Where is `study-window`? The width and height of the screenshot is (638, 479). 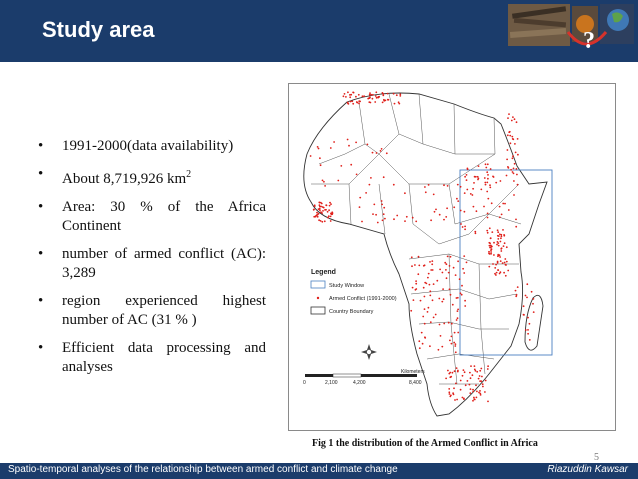 study-window is located at coordinates (506, 262).